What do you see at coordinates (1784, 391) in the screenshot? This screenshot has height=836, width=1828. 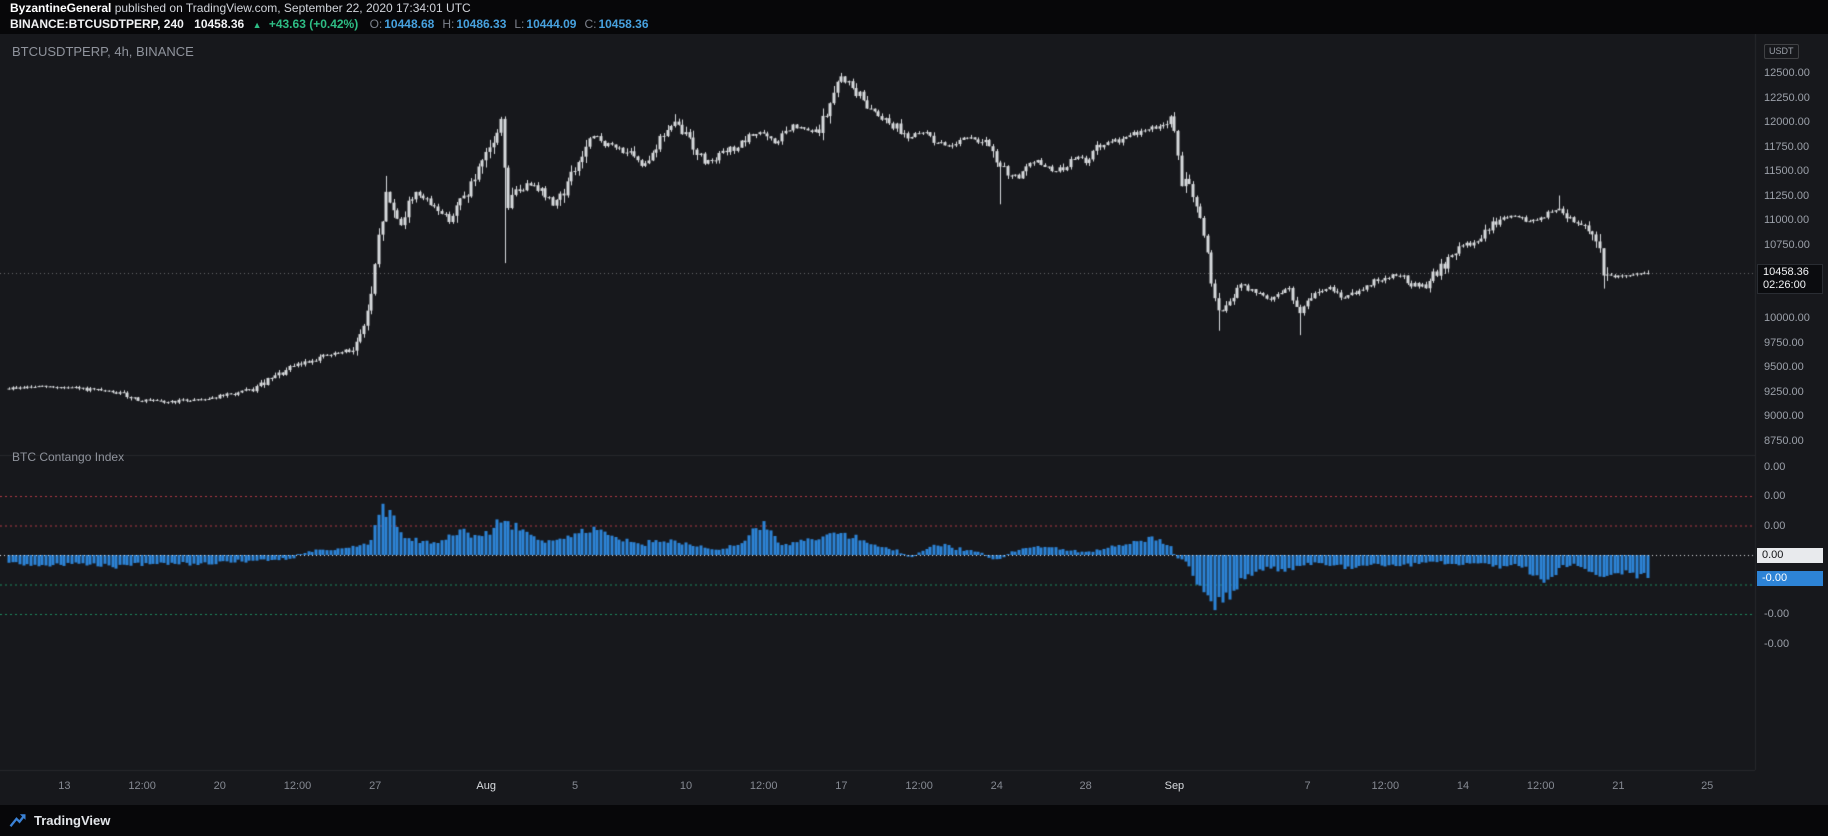 I see `price-axis-label: 9250.00` at bounding box center [1784, 391].